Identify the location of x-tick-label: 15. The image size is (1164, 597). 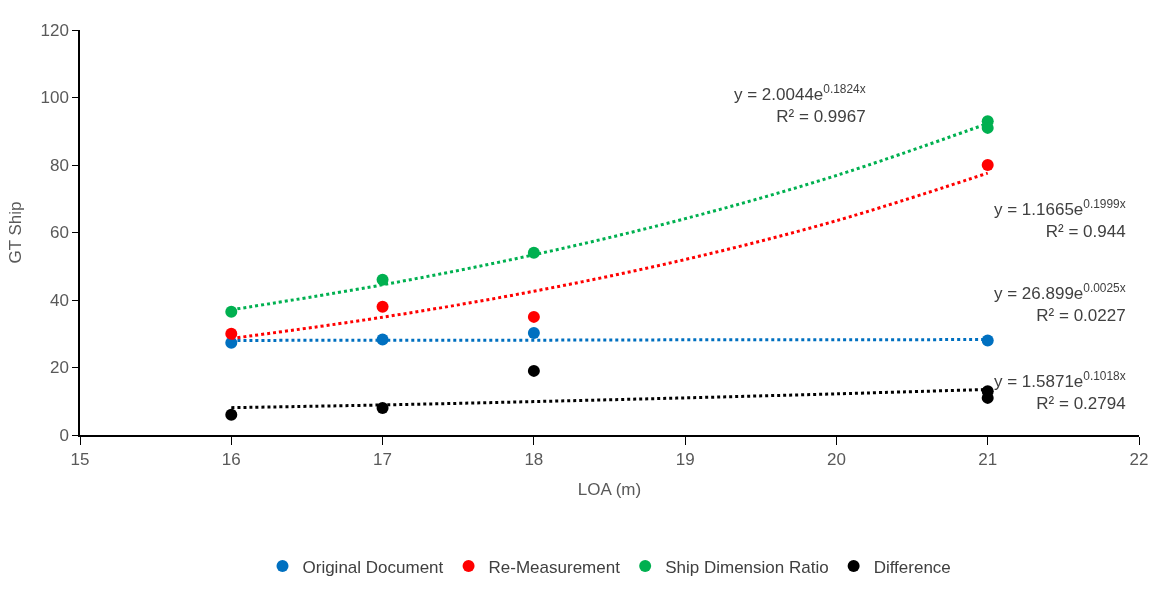
(80, 460).